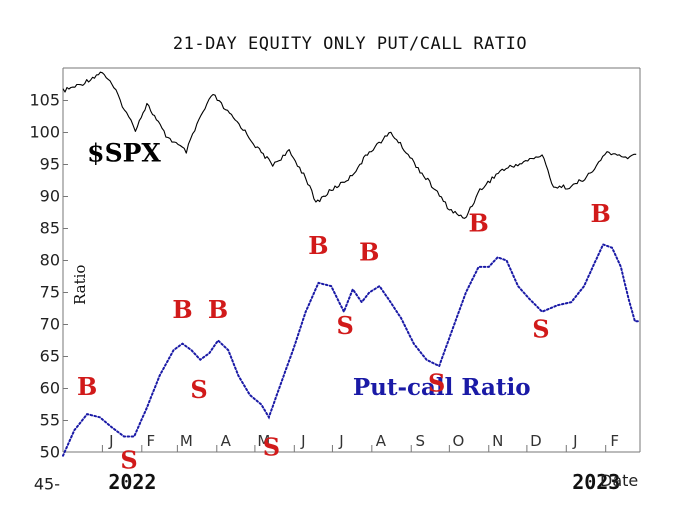 This screenshot has width=700, height=529. What do you see at coordinates (50, 164) in the screenshot?
I see `y-tick-label: 95` at bounding box center [50, 164].